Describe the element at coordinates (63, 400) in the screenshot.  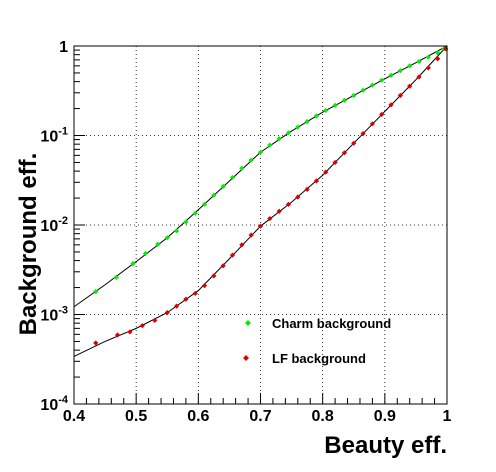
I see `y-tick-exponent: -4` at that location.